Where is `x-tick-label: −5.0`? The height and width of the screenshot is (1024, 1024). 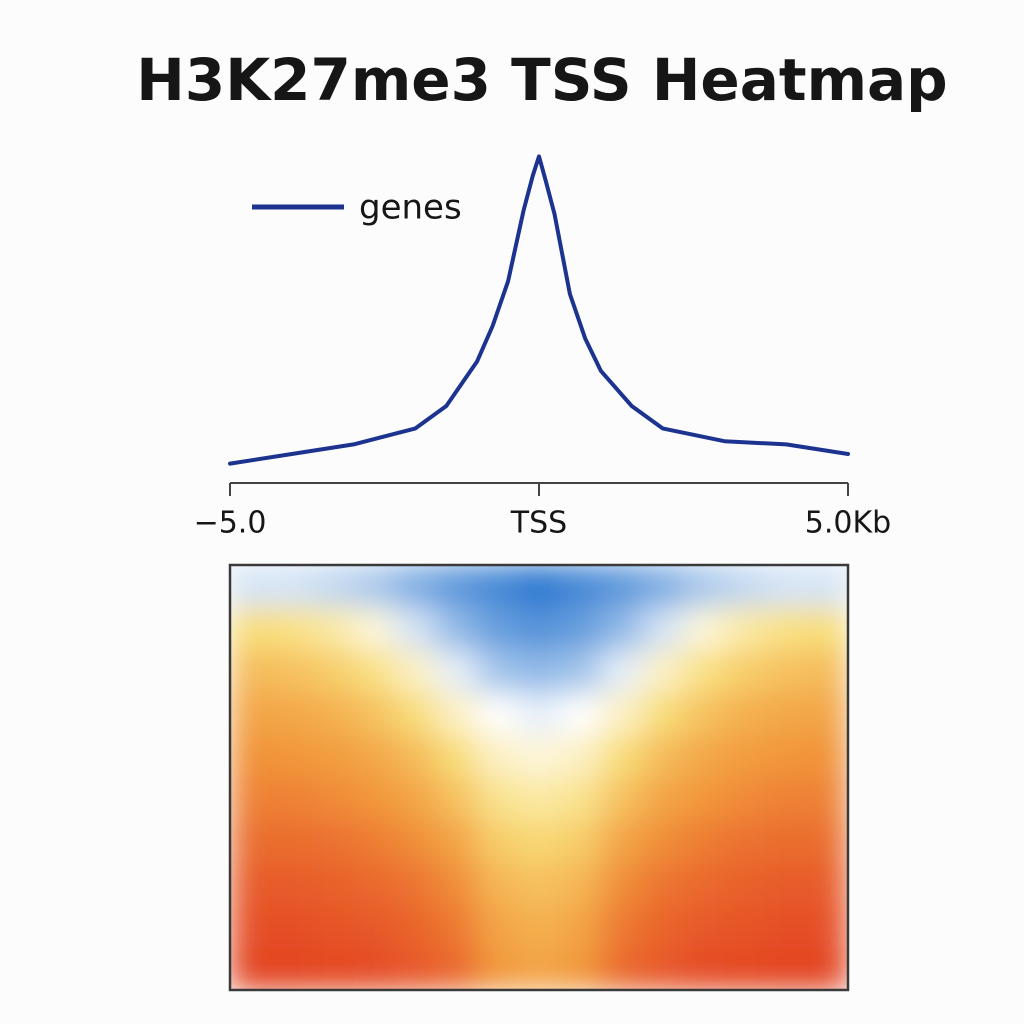 x-tick-label: −5.0 is located at coordinates (230, 523).